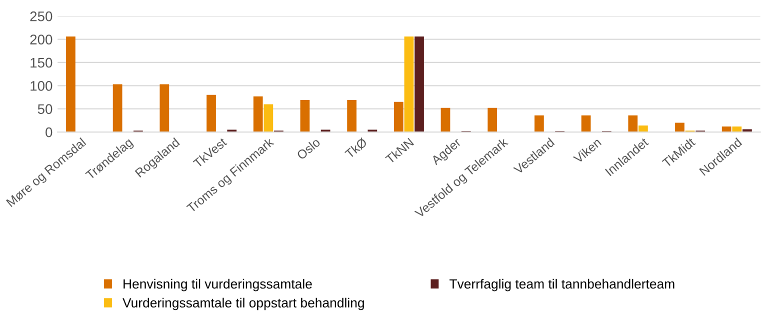 The height and width of the screenshot is (322, 768). I want to click on y-tick-label: 150, so click(41, 63).